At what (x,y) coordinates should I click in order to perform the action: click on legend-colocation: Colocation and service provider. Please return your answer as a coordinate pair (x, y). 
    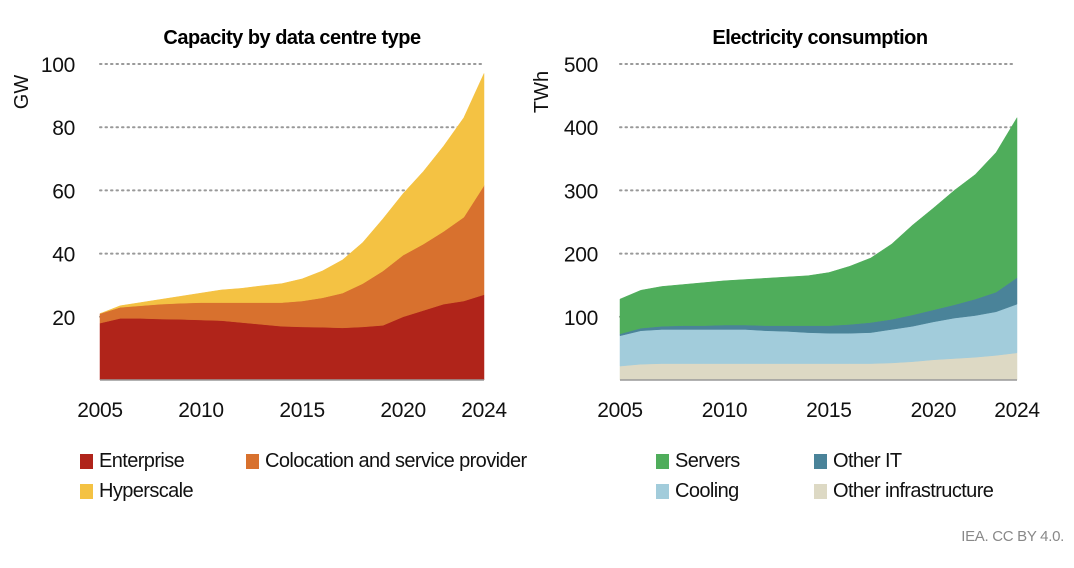
    Looking at the image, I should click on (386, 461).